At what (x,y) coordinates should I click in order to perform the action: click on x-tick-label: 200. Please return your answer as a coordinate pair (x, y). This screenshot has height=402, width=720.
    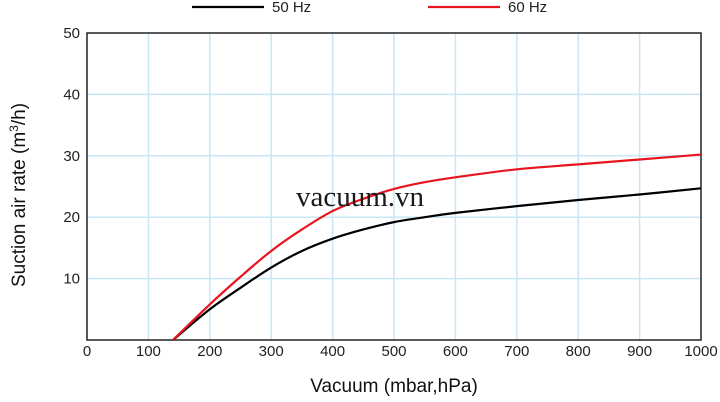
    Looking at the image, I should click on (209, 351).